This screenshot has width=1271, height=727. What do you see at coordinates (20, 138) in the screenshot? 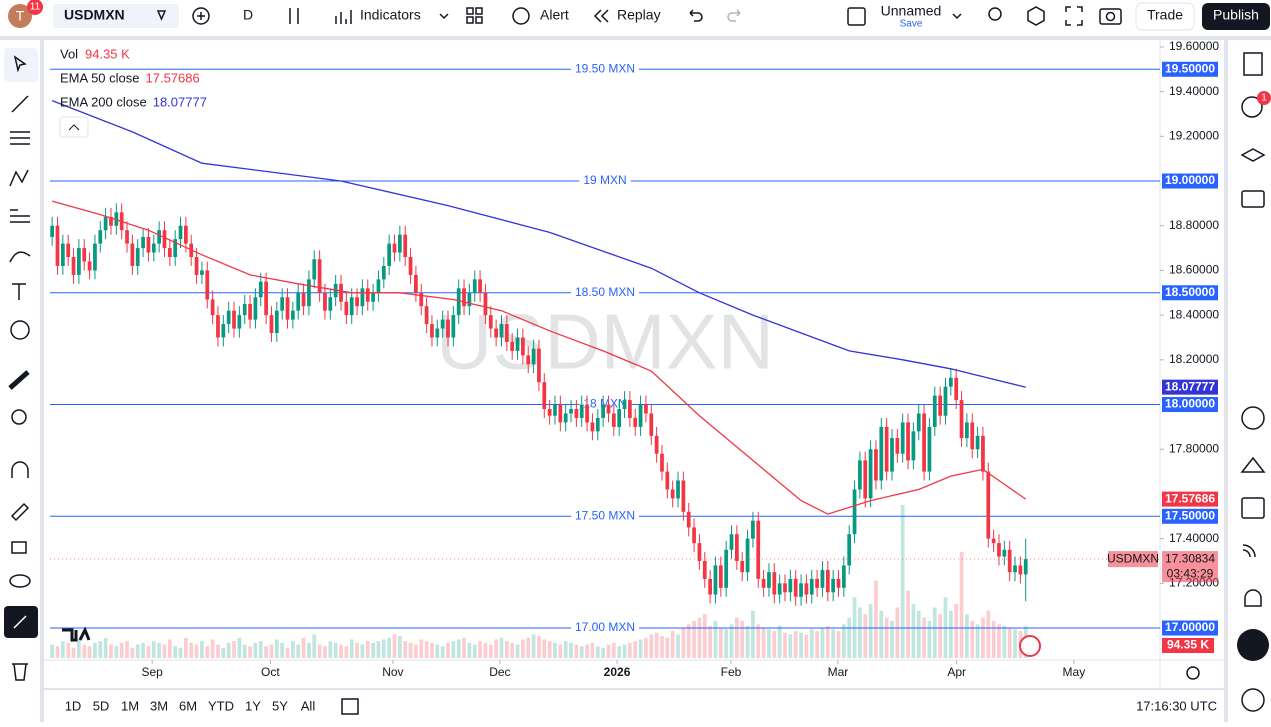
I see `fib-tool` at bounding box center [20, 138].